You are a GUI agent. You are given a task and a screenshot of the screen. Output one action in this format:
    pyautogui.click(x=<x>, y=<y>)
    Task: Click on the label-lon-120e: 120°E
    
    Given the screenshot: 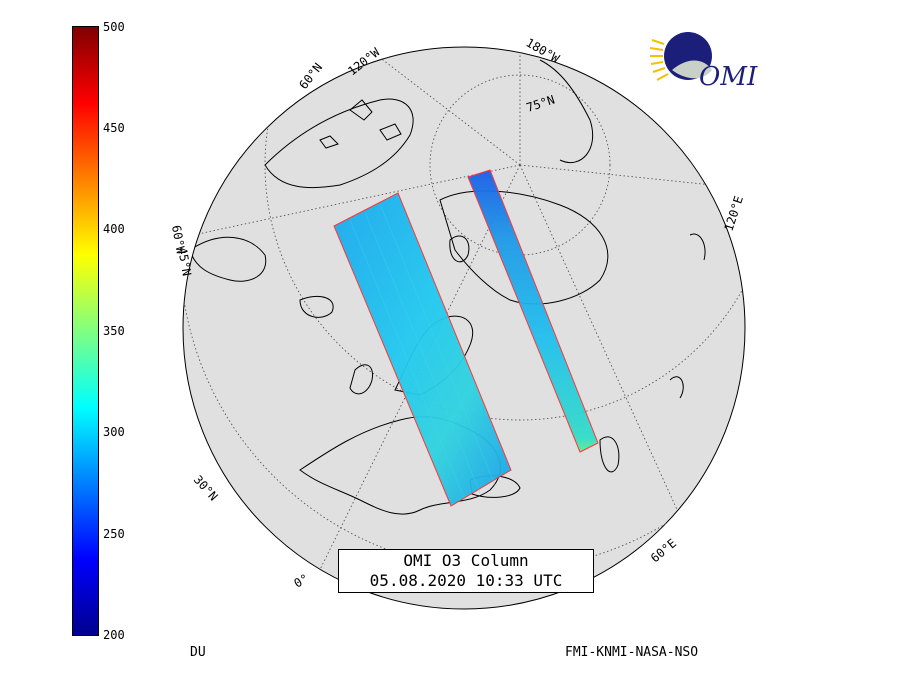 What is the action you would take?
    pyautogui.click(x=734, y=213)
    